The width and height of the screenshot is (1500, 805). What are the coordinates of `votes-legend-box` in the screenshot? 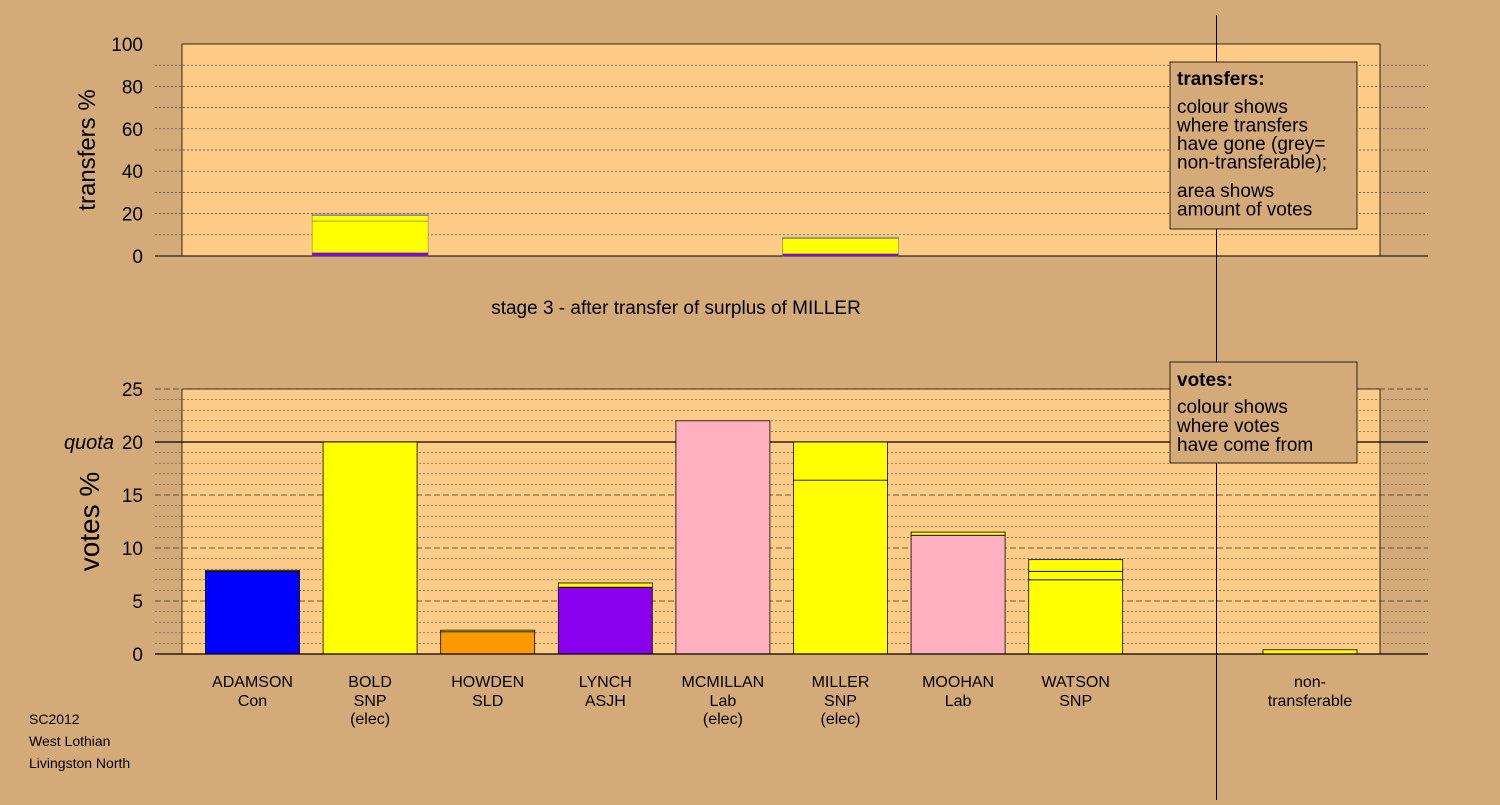 It's located at (1263, 412).